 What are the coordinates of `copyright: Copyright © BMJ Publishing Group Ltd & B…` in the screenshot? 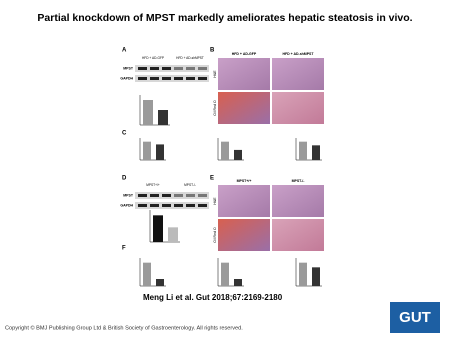 It's located at (124, 327).